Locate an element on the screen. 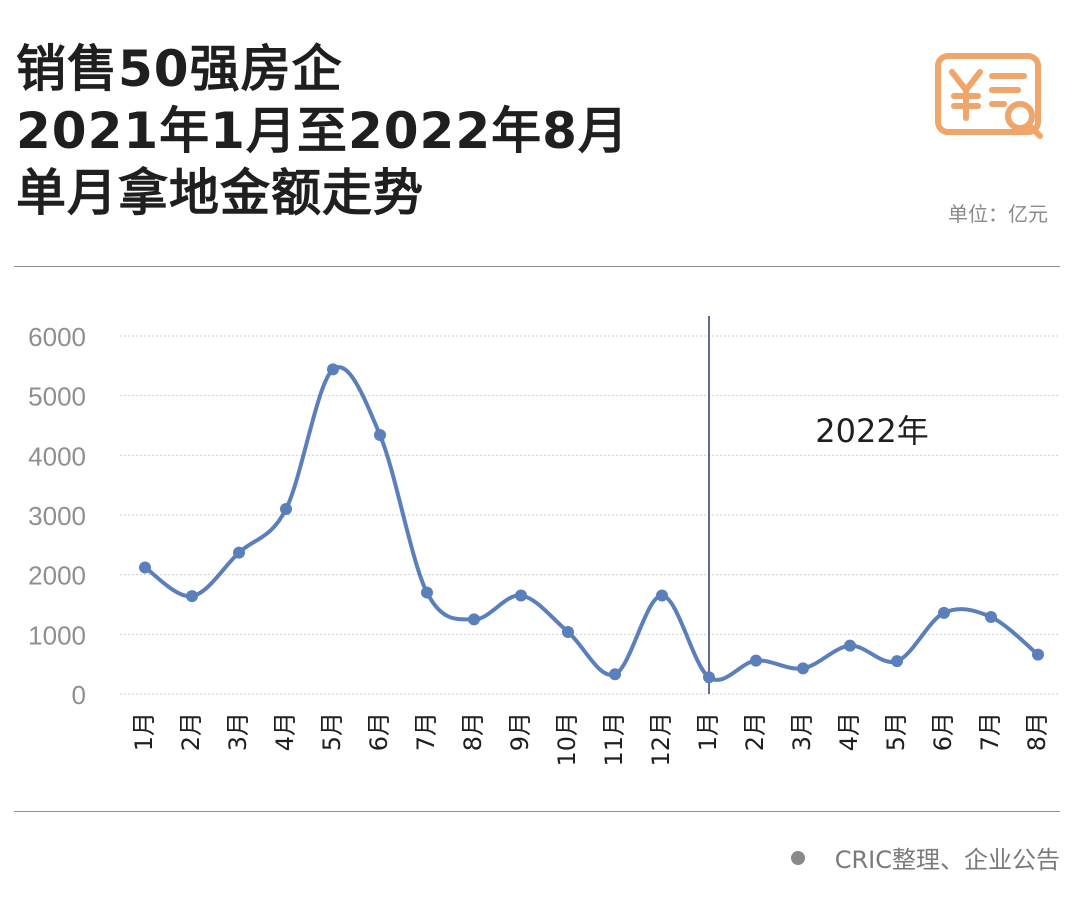  x-tick-label: 9月 is located at coordinates (520, 731).